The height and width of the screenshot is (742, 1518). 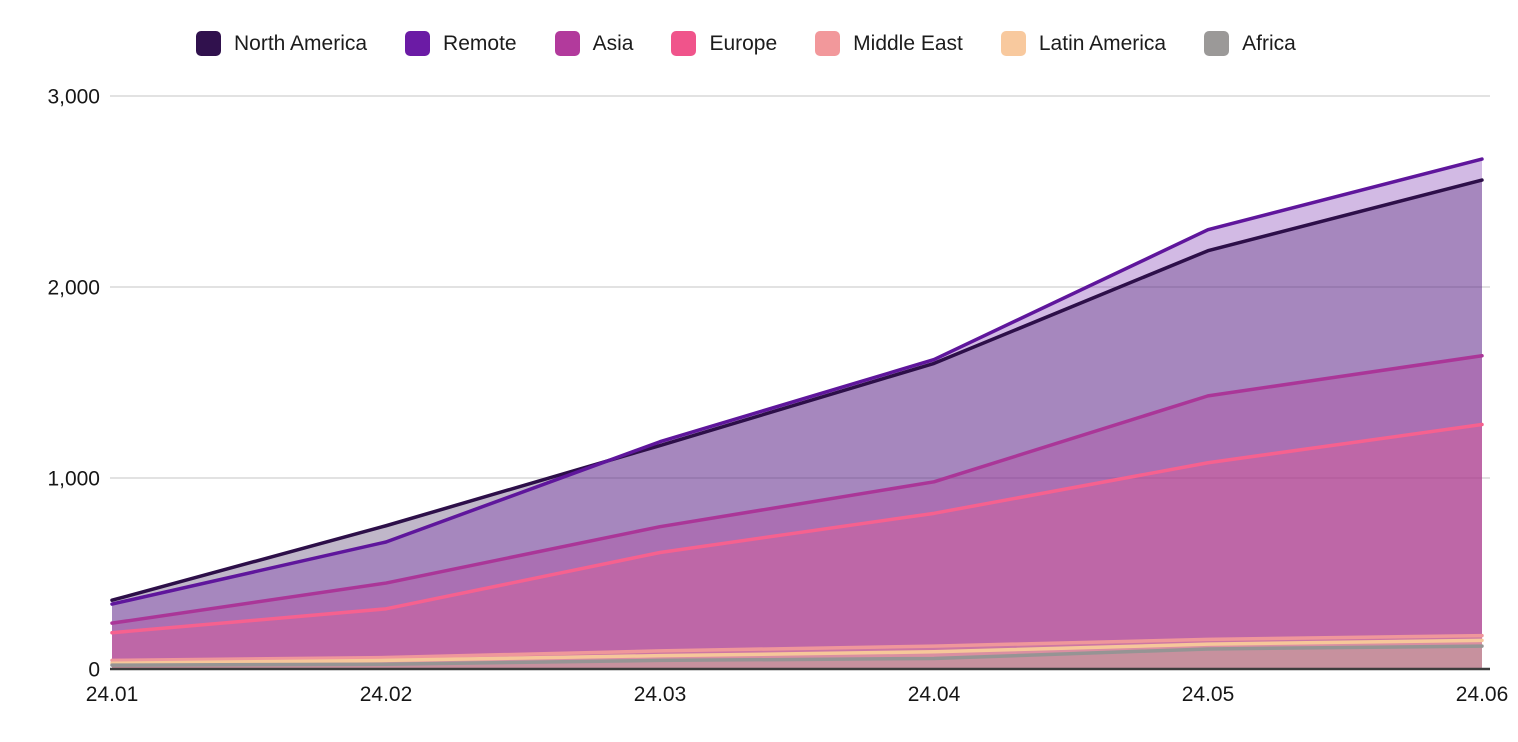 I want to click on legend-label: Asia, so click(x=613, y=43).